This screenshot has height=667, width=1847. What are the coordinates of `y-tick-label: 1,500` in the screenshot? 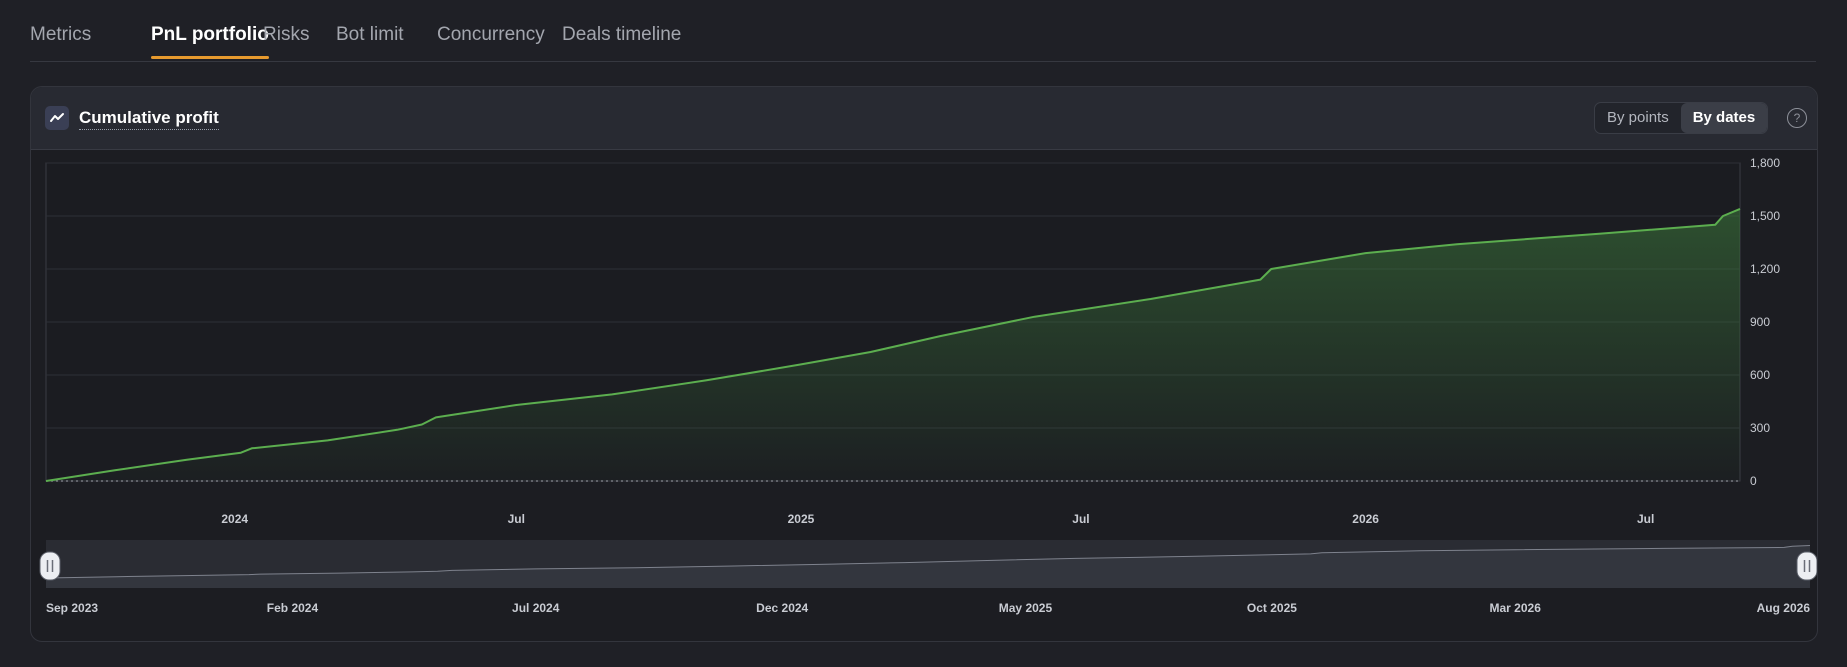 It's located at (1765, 216).